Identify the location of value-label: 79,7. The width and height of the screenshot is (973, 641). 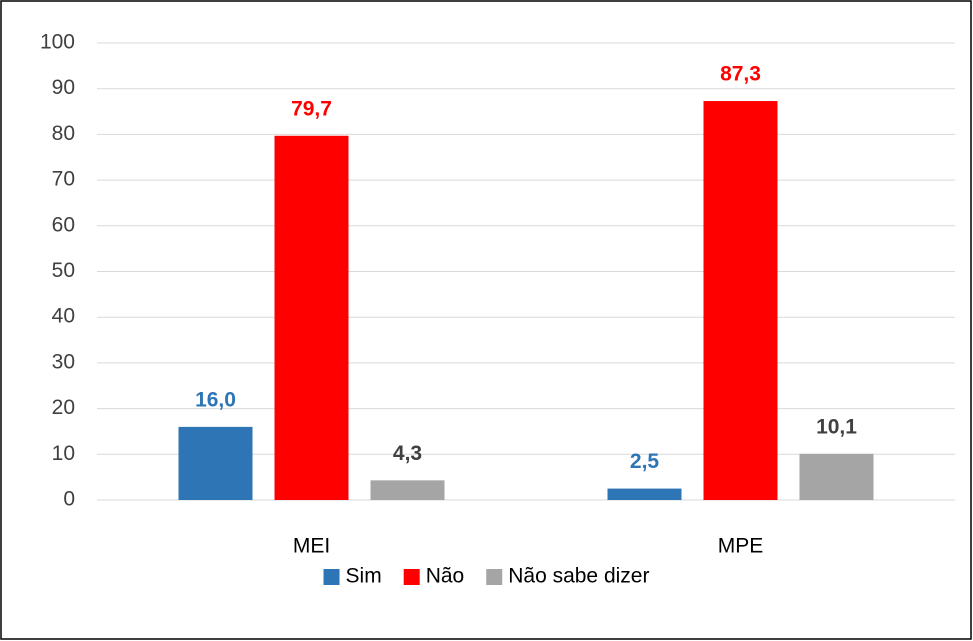
(311, 108).